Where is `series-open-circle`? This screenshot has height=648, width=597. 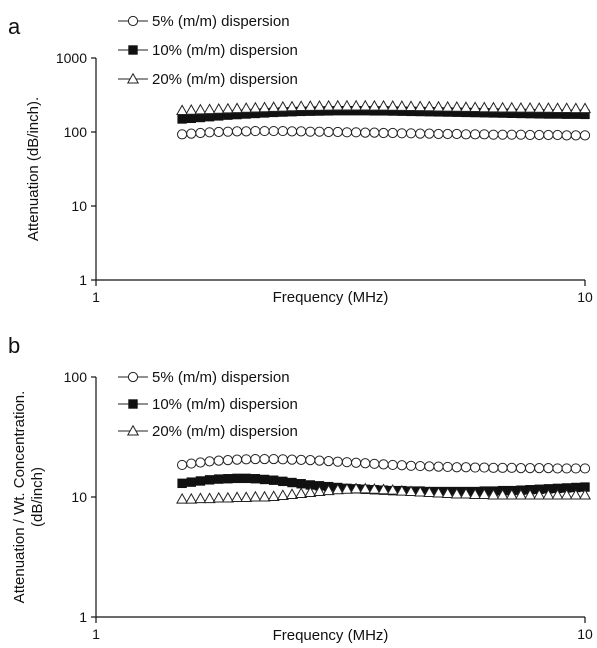
series-open-circle is located at coordinates (384, 463).